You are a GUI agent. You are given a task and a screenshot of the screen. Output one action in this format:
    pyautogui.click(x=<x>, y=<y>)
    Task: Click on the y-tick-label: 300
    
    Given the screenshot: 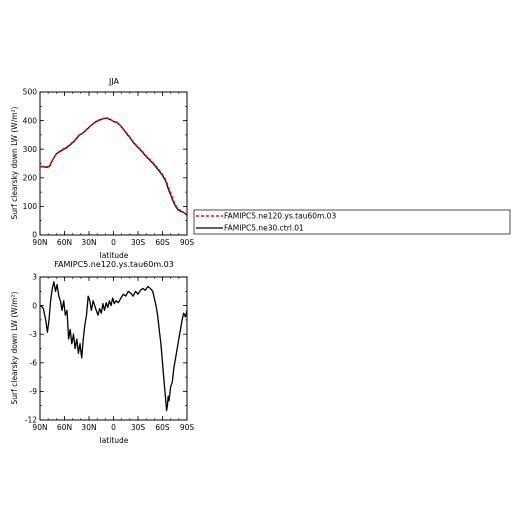 What is the action you would take?
    pyautogui.click(x=30, y=149)
    